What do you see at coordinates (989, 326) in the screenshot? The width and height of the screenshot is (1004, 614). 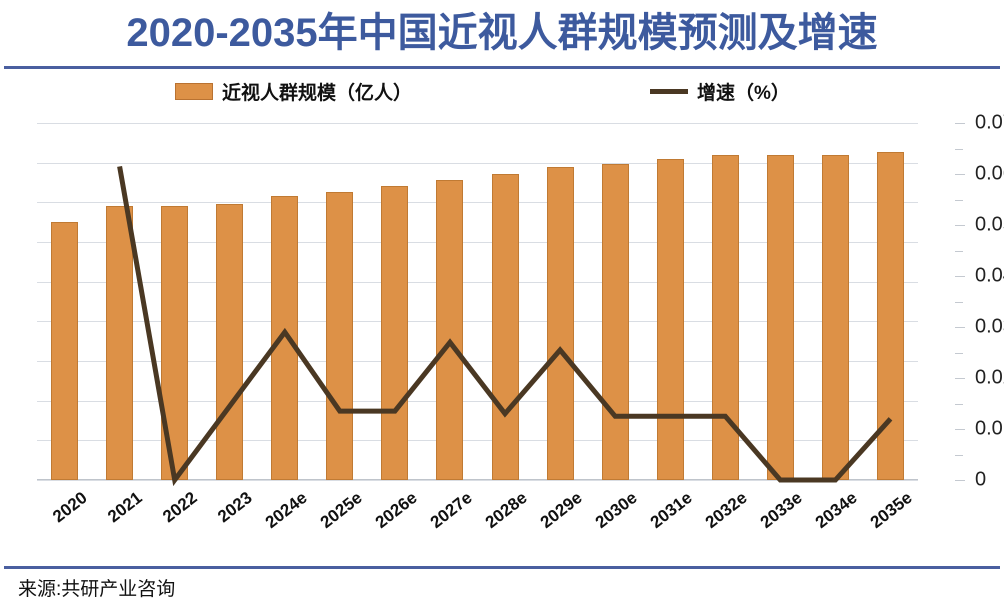 I see `y-axis-right-tick-label: 0.03` at bounding box center [989, 326].